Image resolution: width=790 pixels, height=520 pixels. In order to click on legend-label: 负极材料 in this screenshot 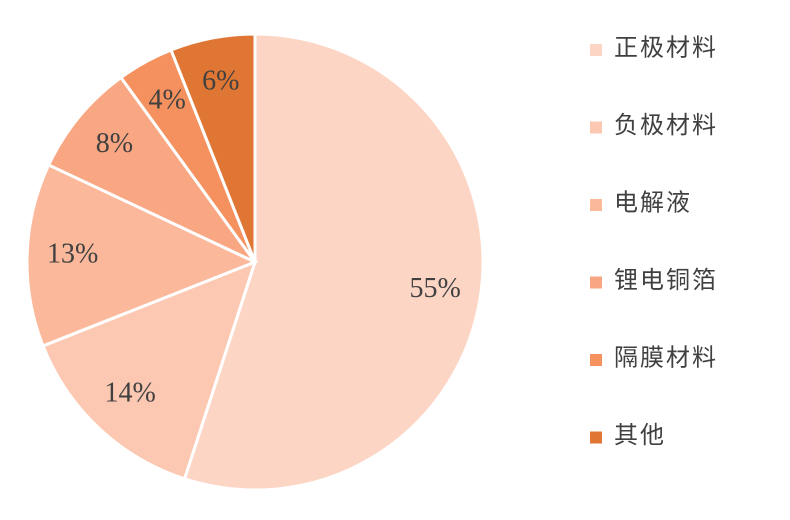, I will do `click(666, 125)`.